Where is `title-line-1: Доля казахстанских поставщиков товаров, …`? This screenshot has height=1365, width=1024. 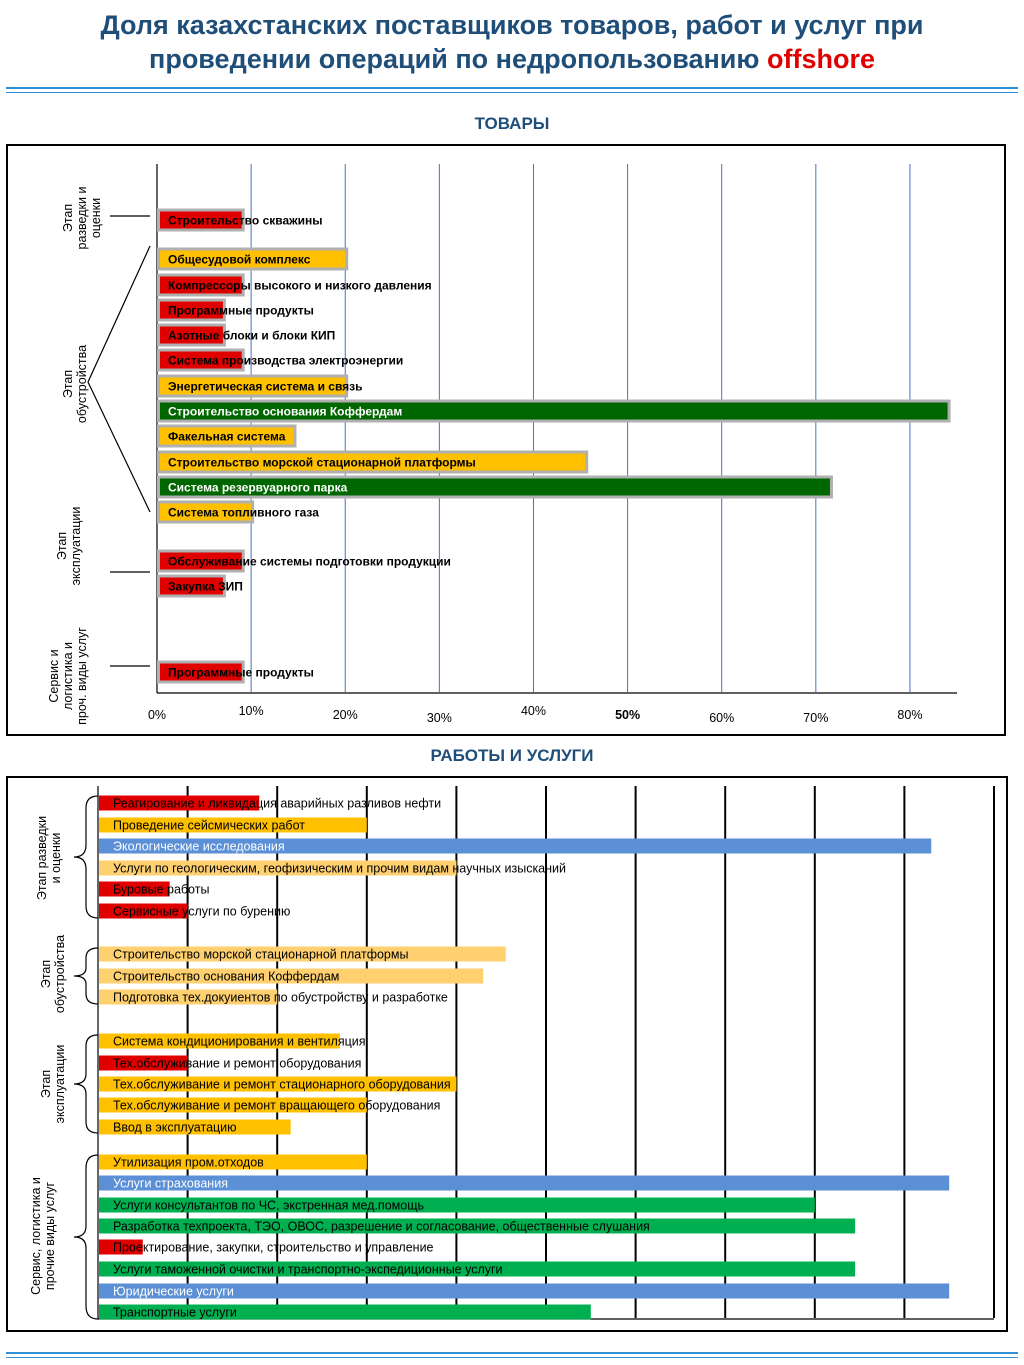
title-line-1: Доля казахстанских поставщиков товаров, … is located at coordinates (512, 25).